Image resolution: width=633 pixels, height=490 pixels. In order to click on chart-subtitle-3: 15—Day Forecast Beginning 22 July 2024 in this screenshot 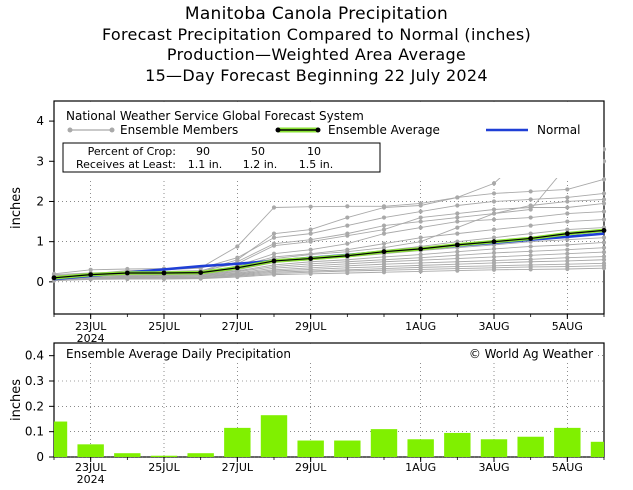, I will do `click(316, 75)`.